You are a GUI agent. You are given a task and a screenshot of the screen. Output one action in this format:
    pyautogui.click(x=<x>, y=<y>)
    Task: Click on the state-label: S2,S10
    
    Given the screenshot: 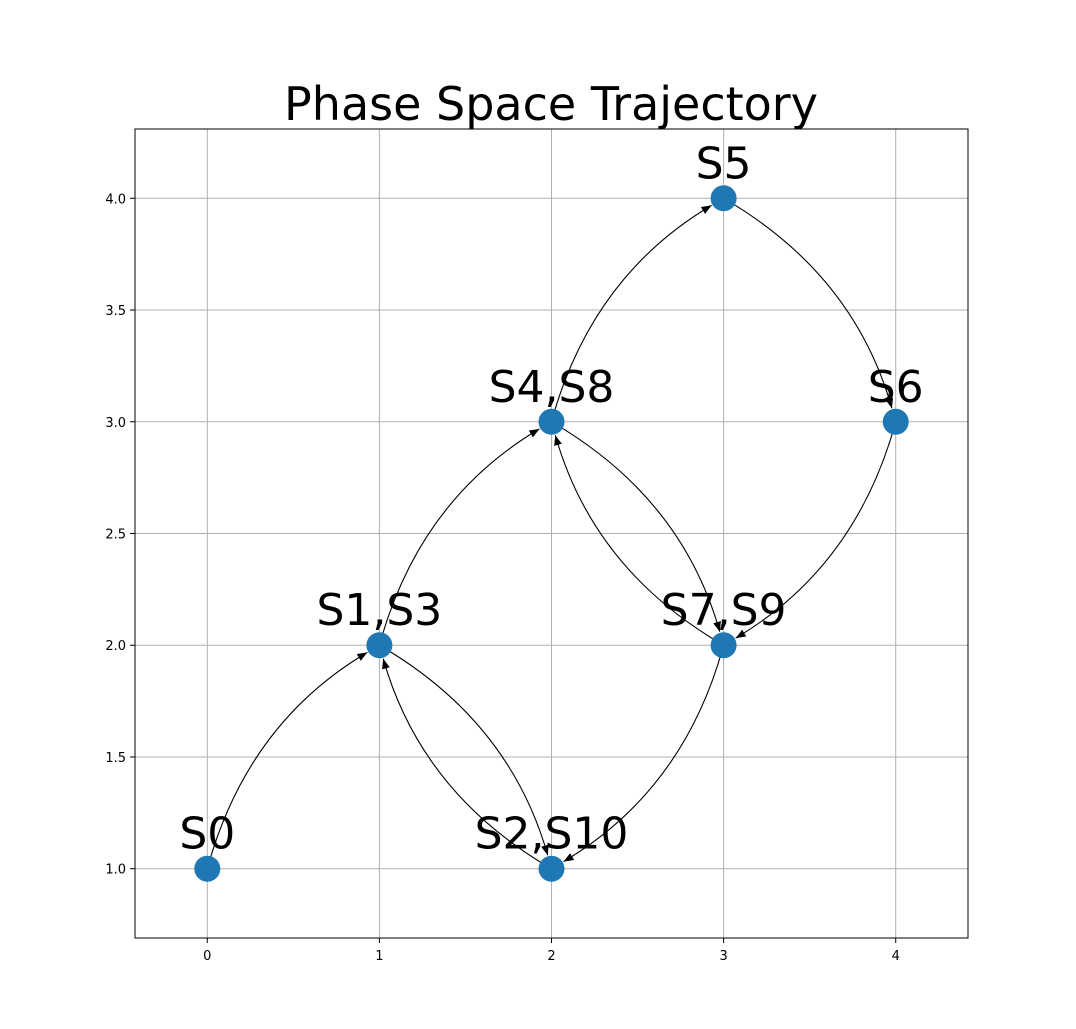 What is the action you would take?
    pyautogui.click(x=552, y=834)
    